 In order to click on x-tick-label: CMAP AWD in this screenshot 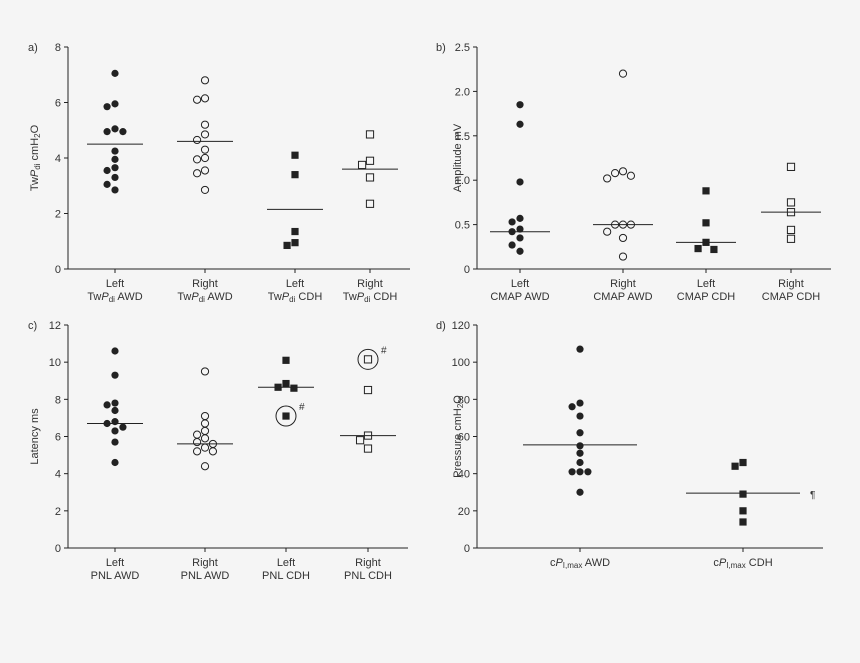, I will do `click(622, 297)`.